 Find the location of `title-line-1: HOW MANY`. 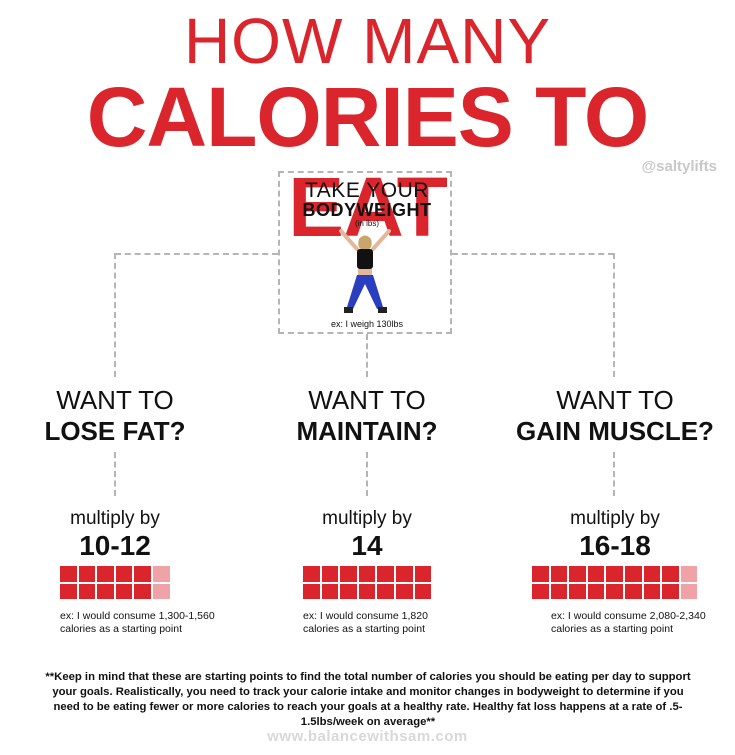

title-line-1: HOW MANY is located at coordinates (367, 41).